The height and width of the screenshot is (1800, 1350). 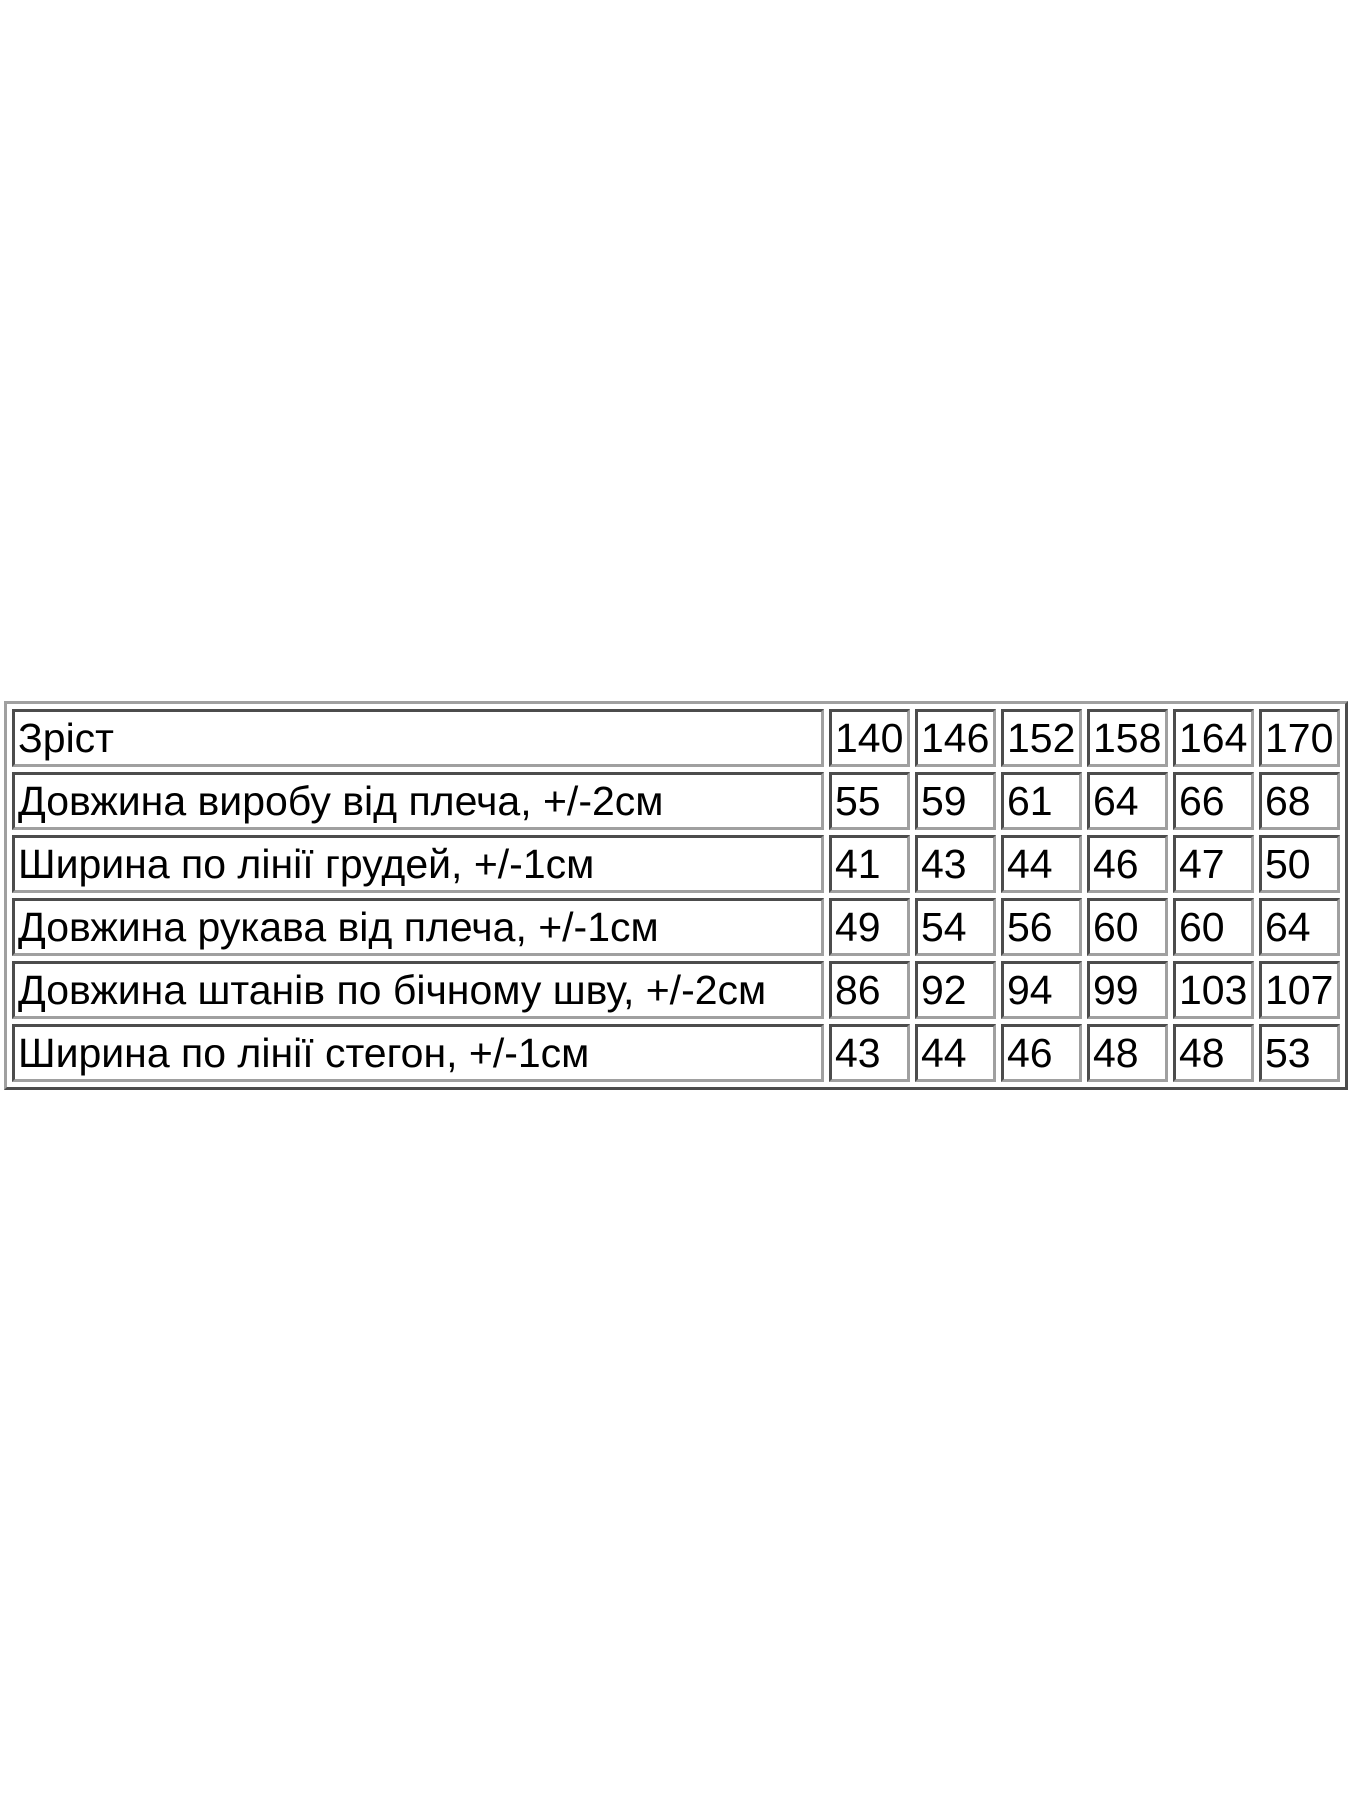 What do you see at coordinates (418, 990) in the screenshot?
I see `row-label: Довжина штанів по бічному шву, +/-2см` at bounding box center [418, 990].